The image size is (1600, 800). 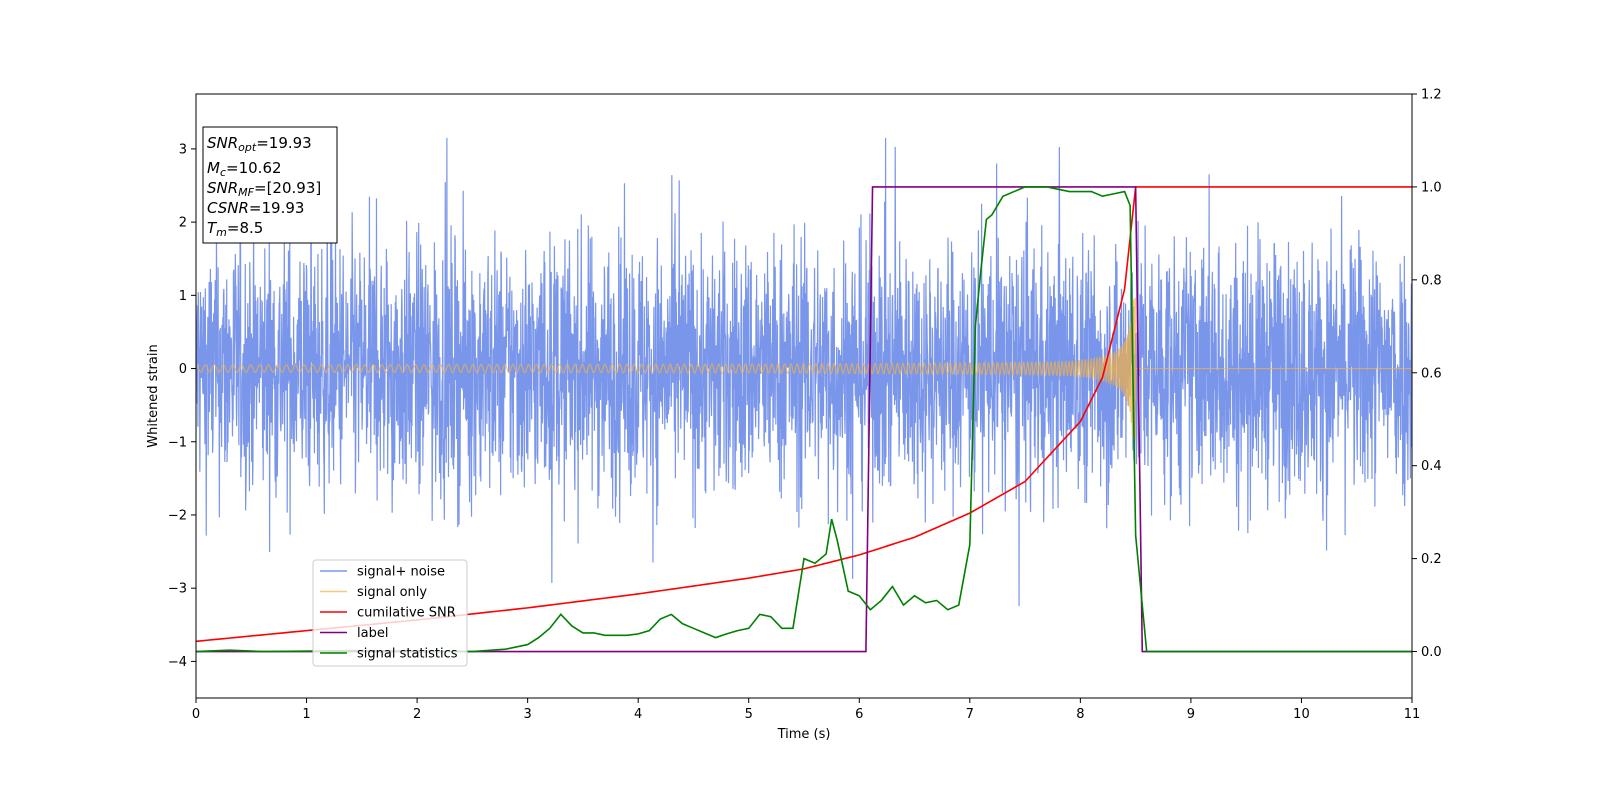 What do you see at coordinates (1431, 280) in the screenshot?
I see `y-right-tick-label: 0.8` at bounding box center [1431, 280].